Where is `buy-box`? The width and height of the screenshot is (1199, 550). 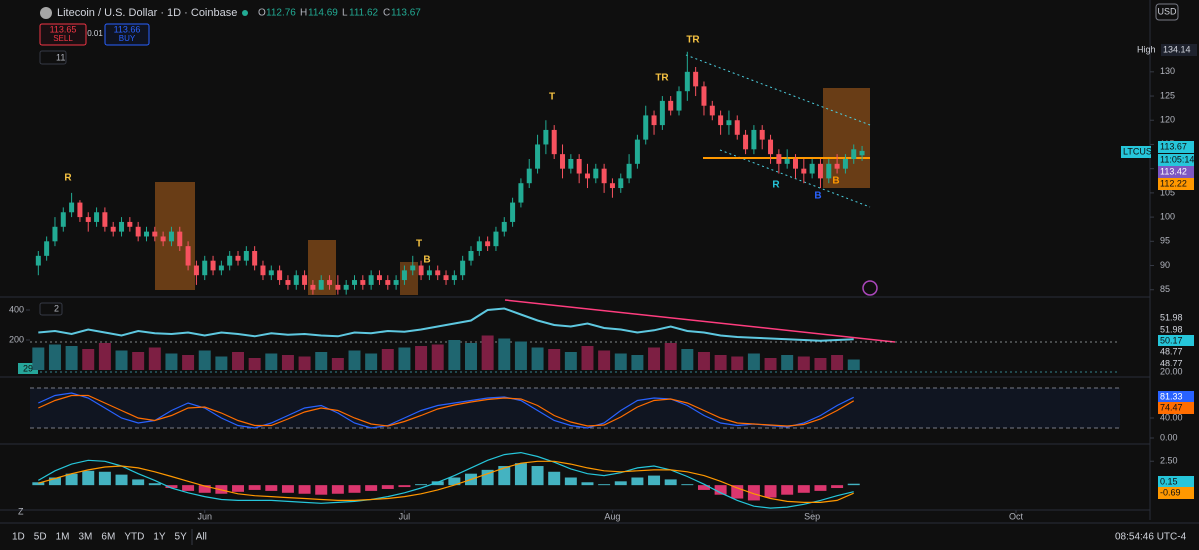
buy-box is located at coordinates (127, 34).